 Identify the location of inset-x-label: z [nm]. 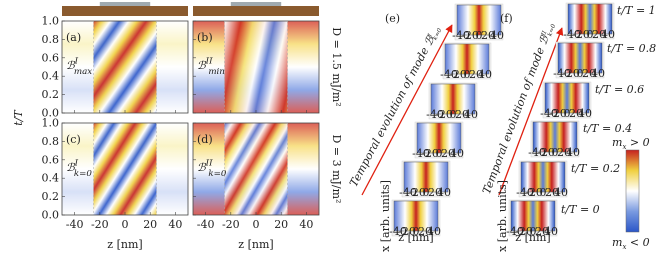
(415, 237).